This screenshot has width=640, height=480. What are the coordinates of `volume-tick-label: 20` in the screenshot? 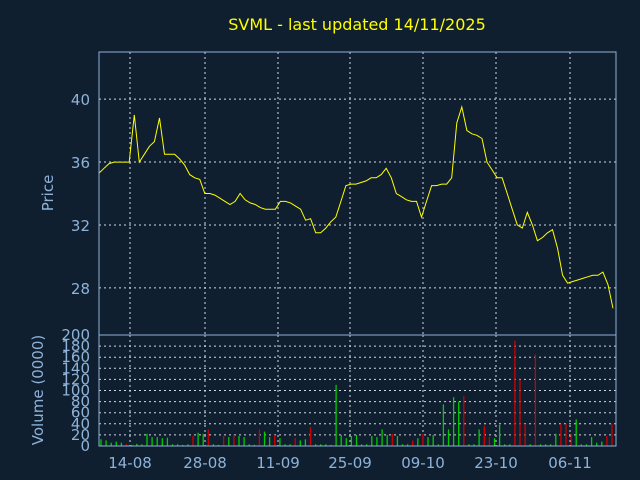 It's located at (80, 435).